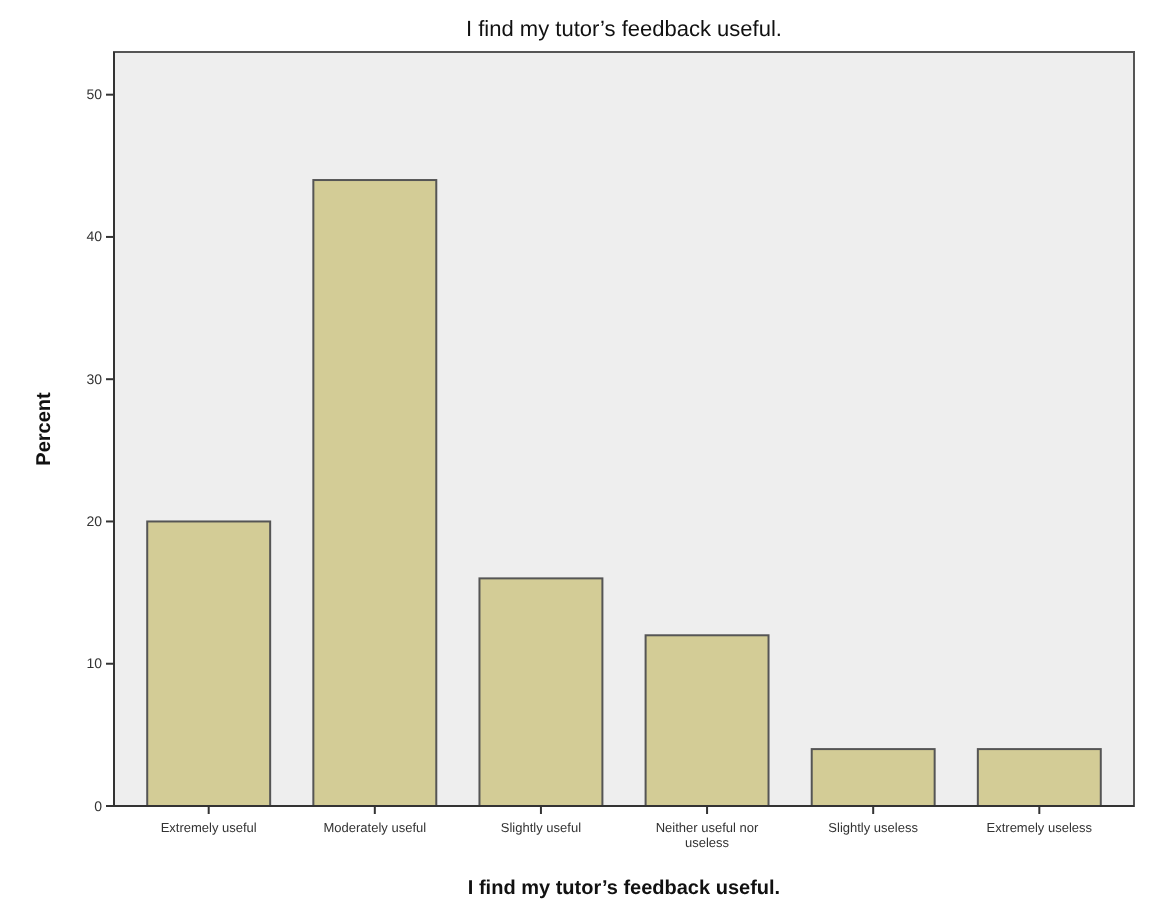 This screenshot has width=1150, height=916. I want to click on y-axis-title: Percent, so click(45, 428).